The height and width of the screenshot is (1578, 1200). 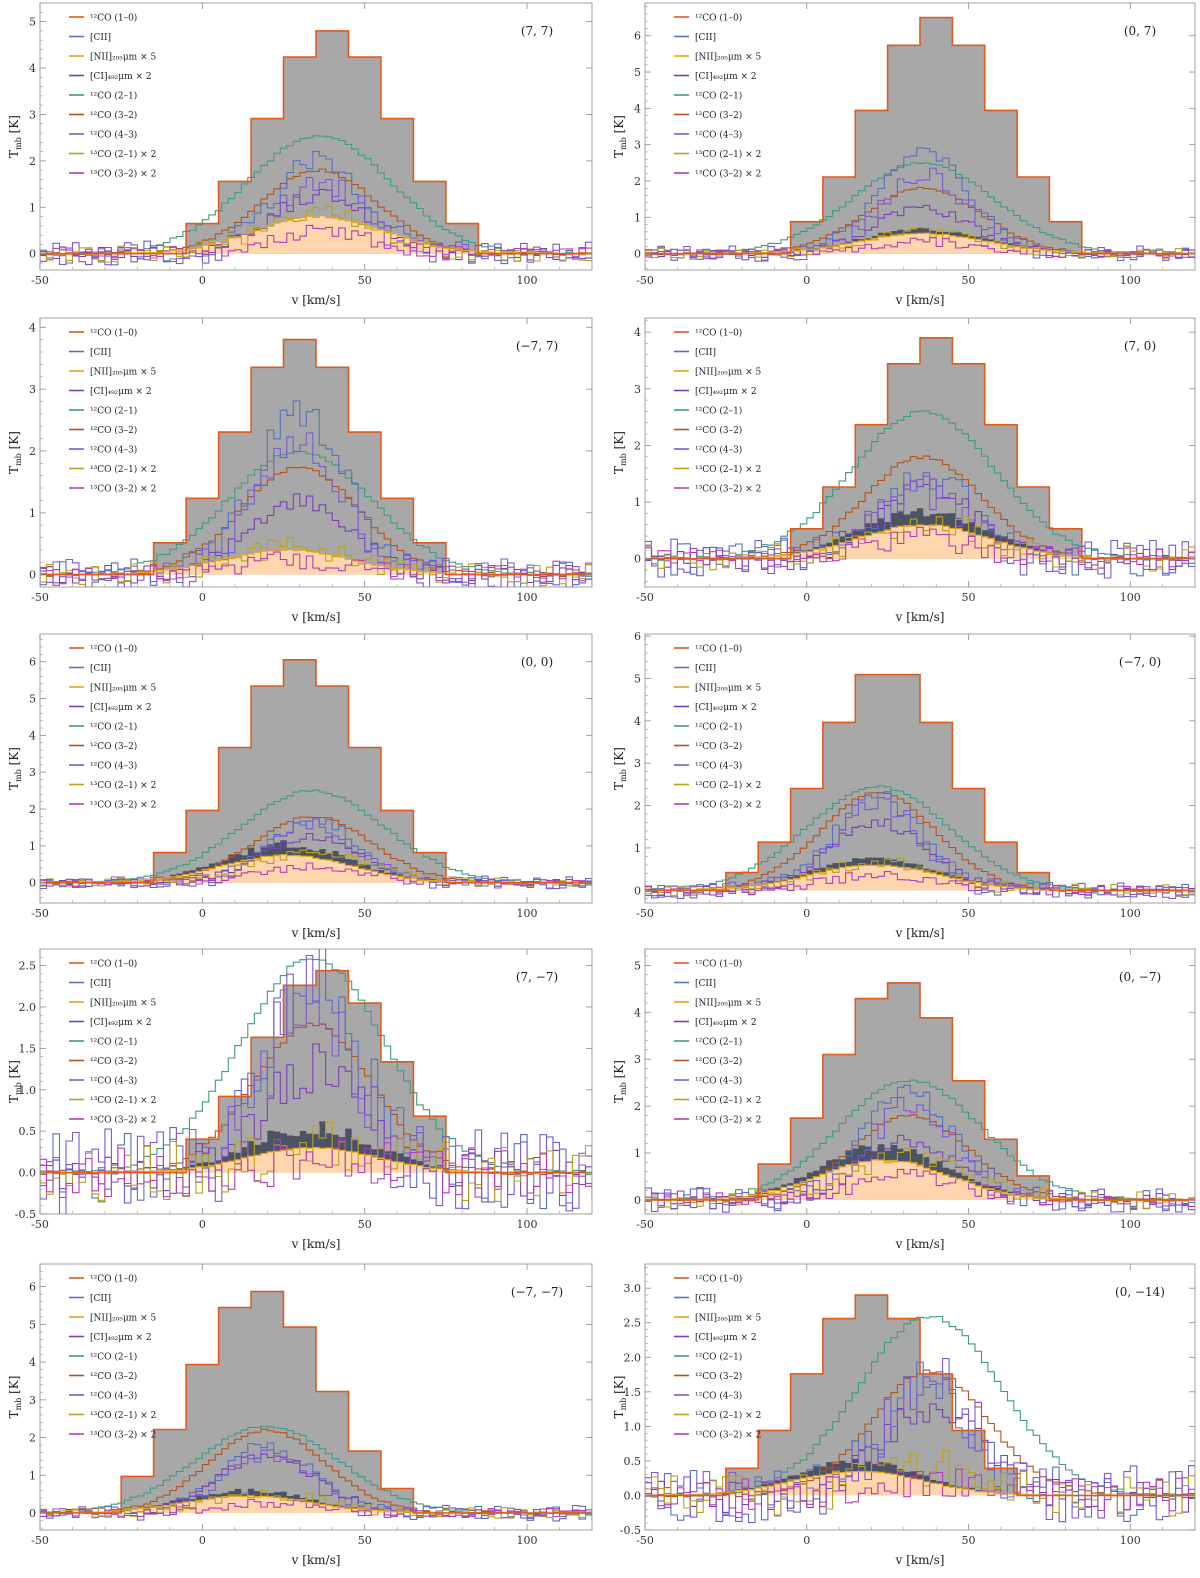 I want to click on y-tick-label: 0.0, so click(x=633, y=1495).